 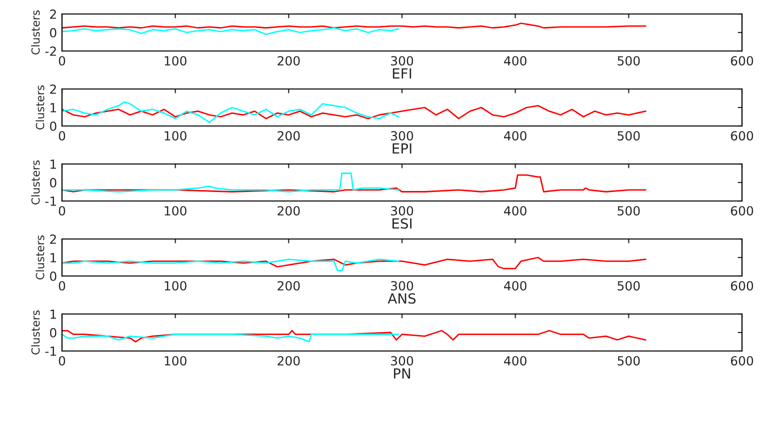 I want to click on x-axis-title: ANS, so click(x=402, y=298).